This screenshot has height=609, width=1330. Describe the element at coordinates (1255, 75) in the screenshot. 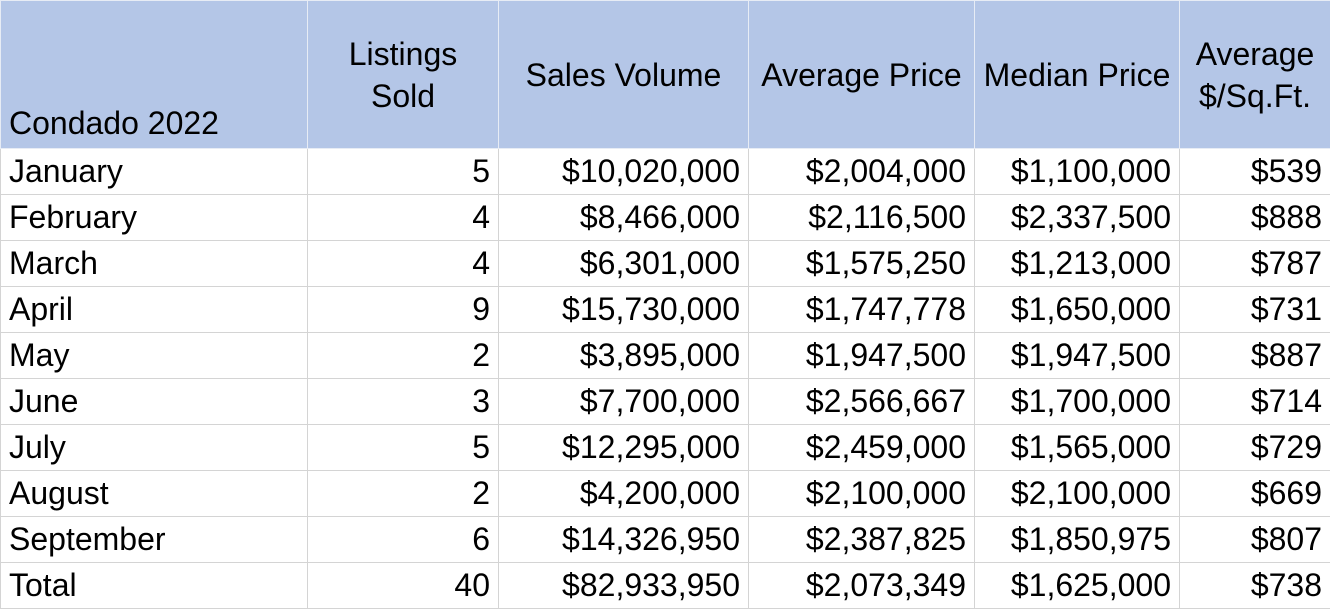

I see `header-cell-average-price-per-sqft: Average $/Sq.Ft.` at that location.